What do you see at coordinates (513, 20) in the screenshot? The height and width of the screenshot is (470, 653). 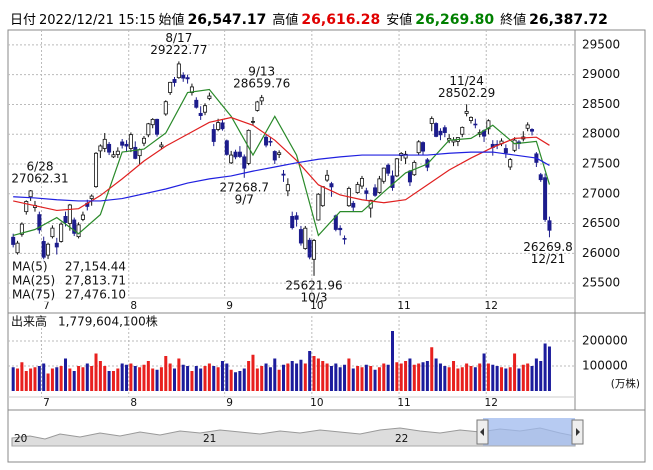 I see `field-label: 終値` at bounding box center [513, 20].